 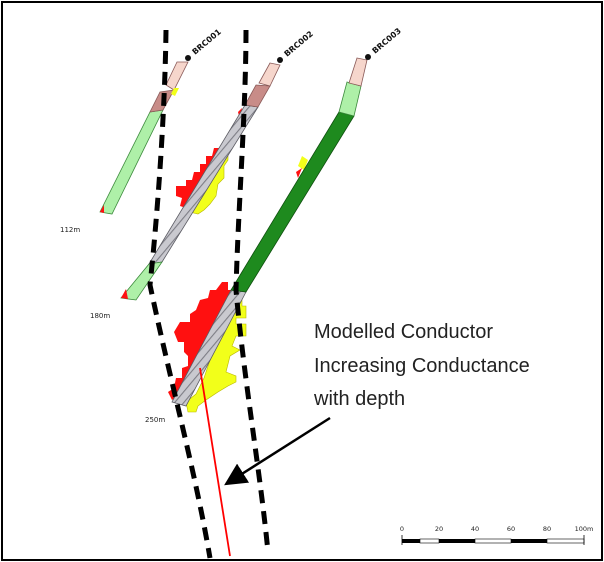 What do you see at coordinates (280, 60) in the screenshot?
I see `brc002-collar-dot` at bounding box center [280, 60].